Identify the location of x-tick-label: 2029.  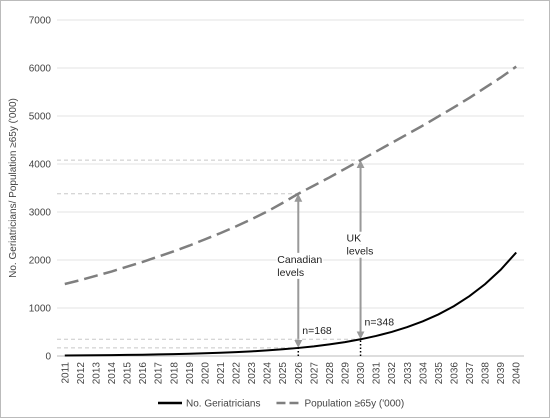
(345, 373).